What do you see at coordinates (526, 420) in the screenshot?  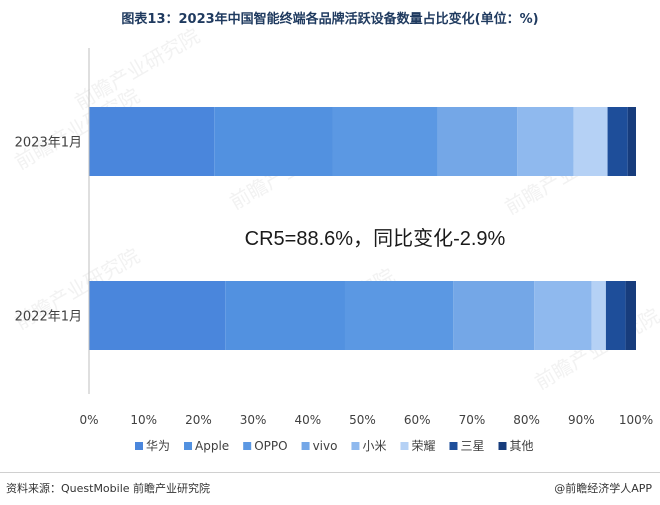 I see `x-tick-label: 80%` at bounding box center [526, 420].